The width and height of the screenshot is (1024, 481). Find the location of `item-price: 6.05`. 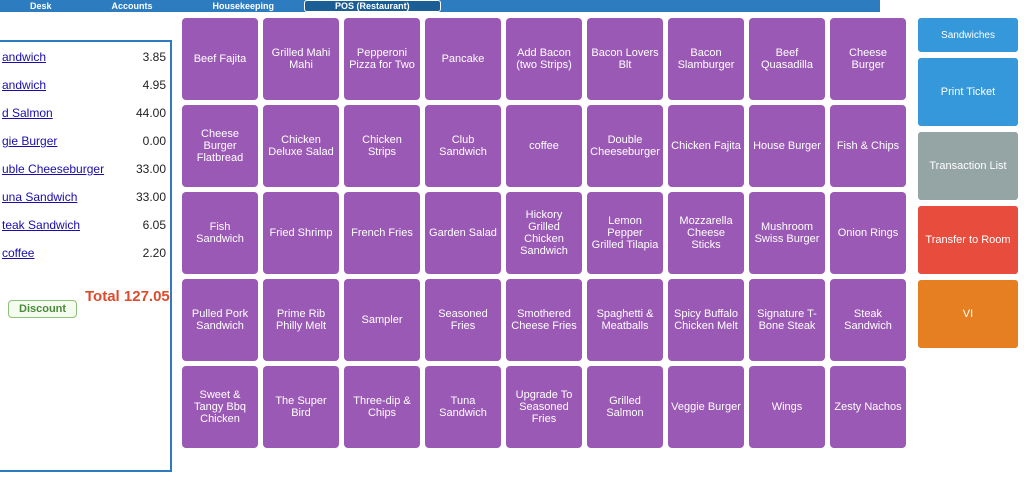

item-price: 6.05 is located at coordinates (154, 225).